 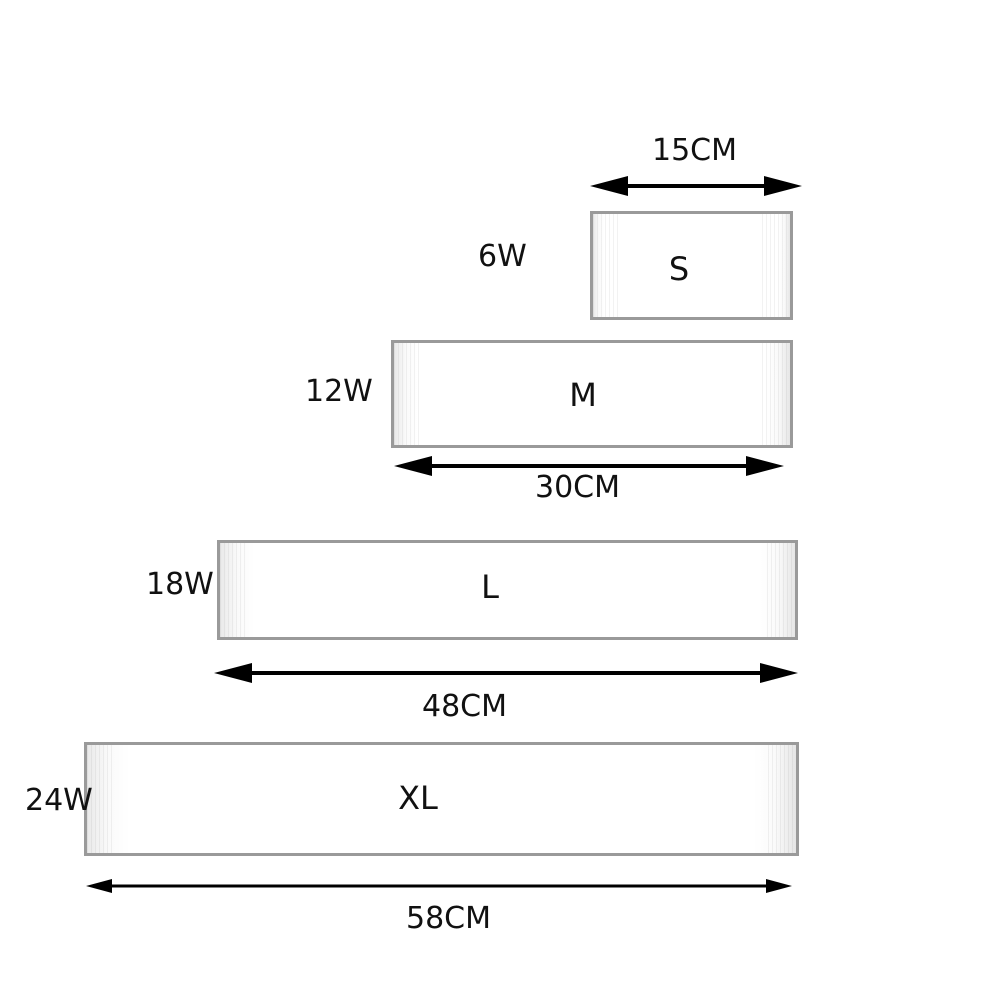 I want to click on lamp-xl, so click(x=441, y=799).